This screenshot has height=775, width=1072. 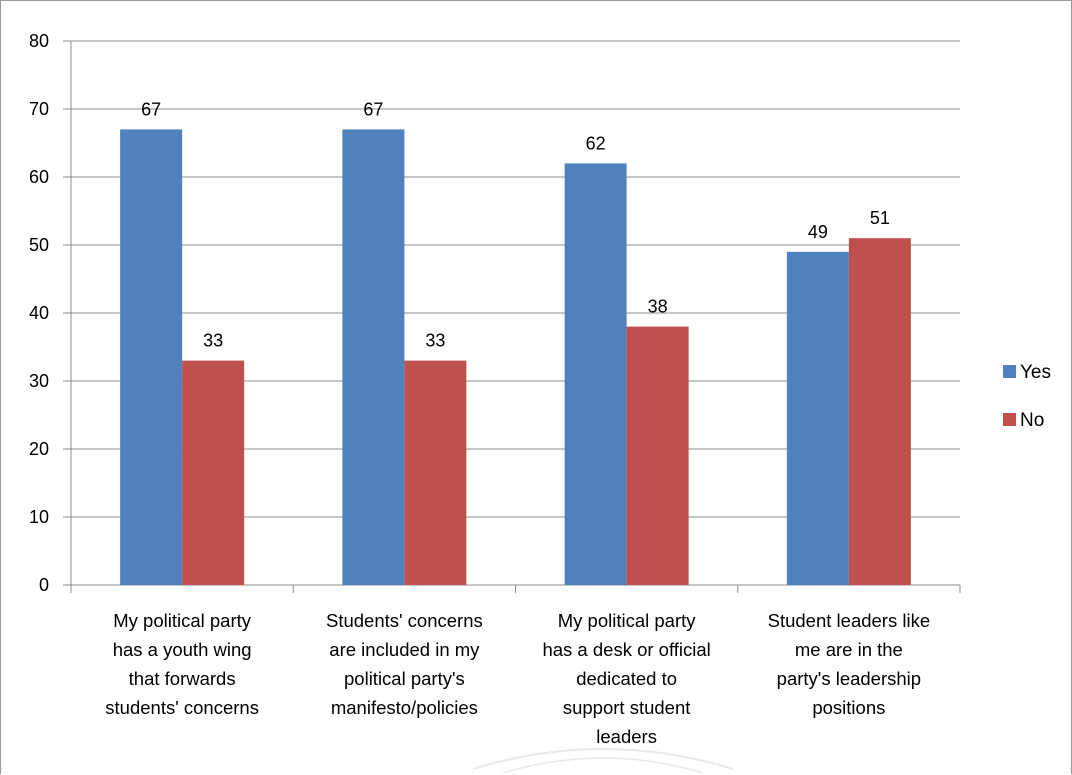 What do you see at coordinates (1009, 419) in the screenshot?
I see `legend-swatch-no` at bounding box center [1009, 419].